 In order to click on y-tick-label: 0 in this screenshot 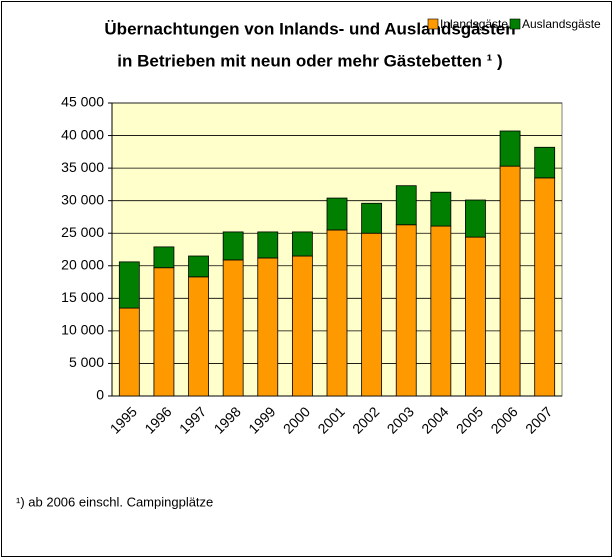, I will do `click(100, 395)`.